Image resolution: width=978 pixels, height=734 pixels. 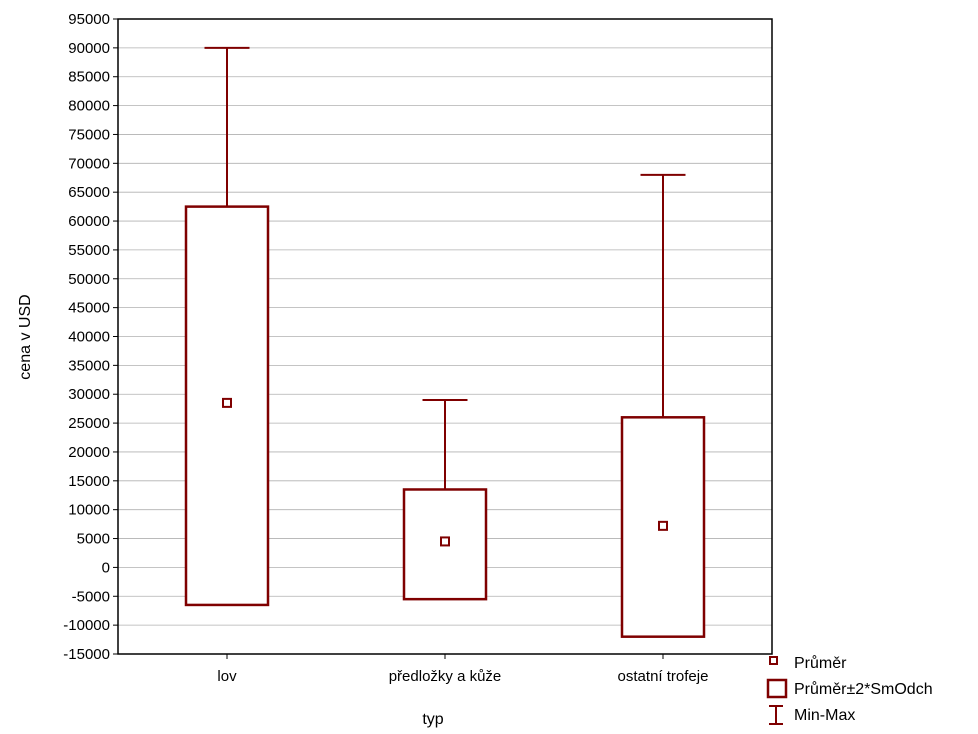 What do you see at coordinates (432, 719) in the screenshot?
I see `x-axis-title: typ` at bounding box center [432, 719].